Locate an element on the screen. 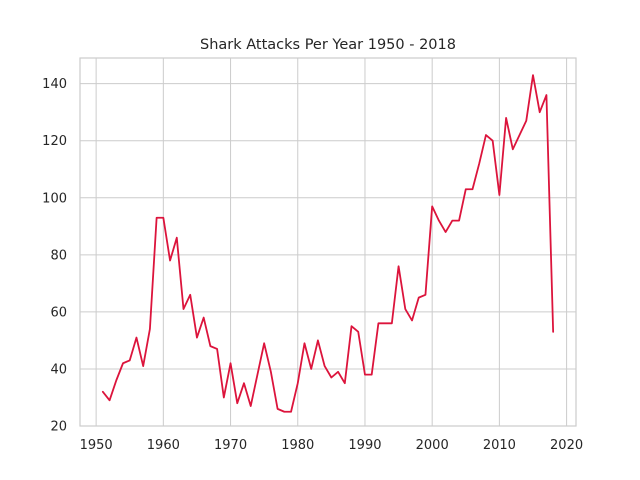 The image size is (640, 480). x-tick-label: 1950 is located at coordinates (96, 445).